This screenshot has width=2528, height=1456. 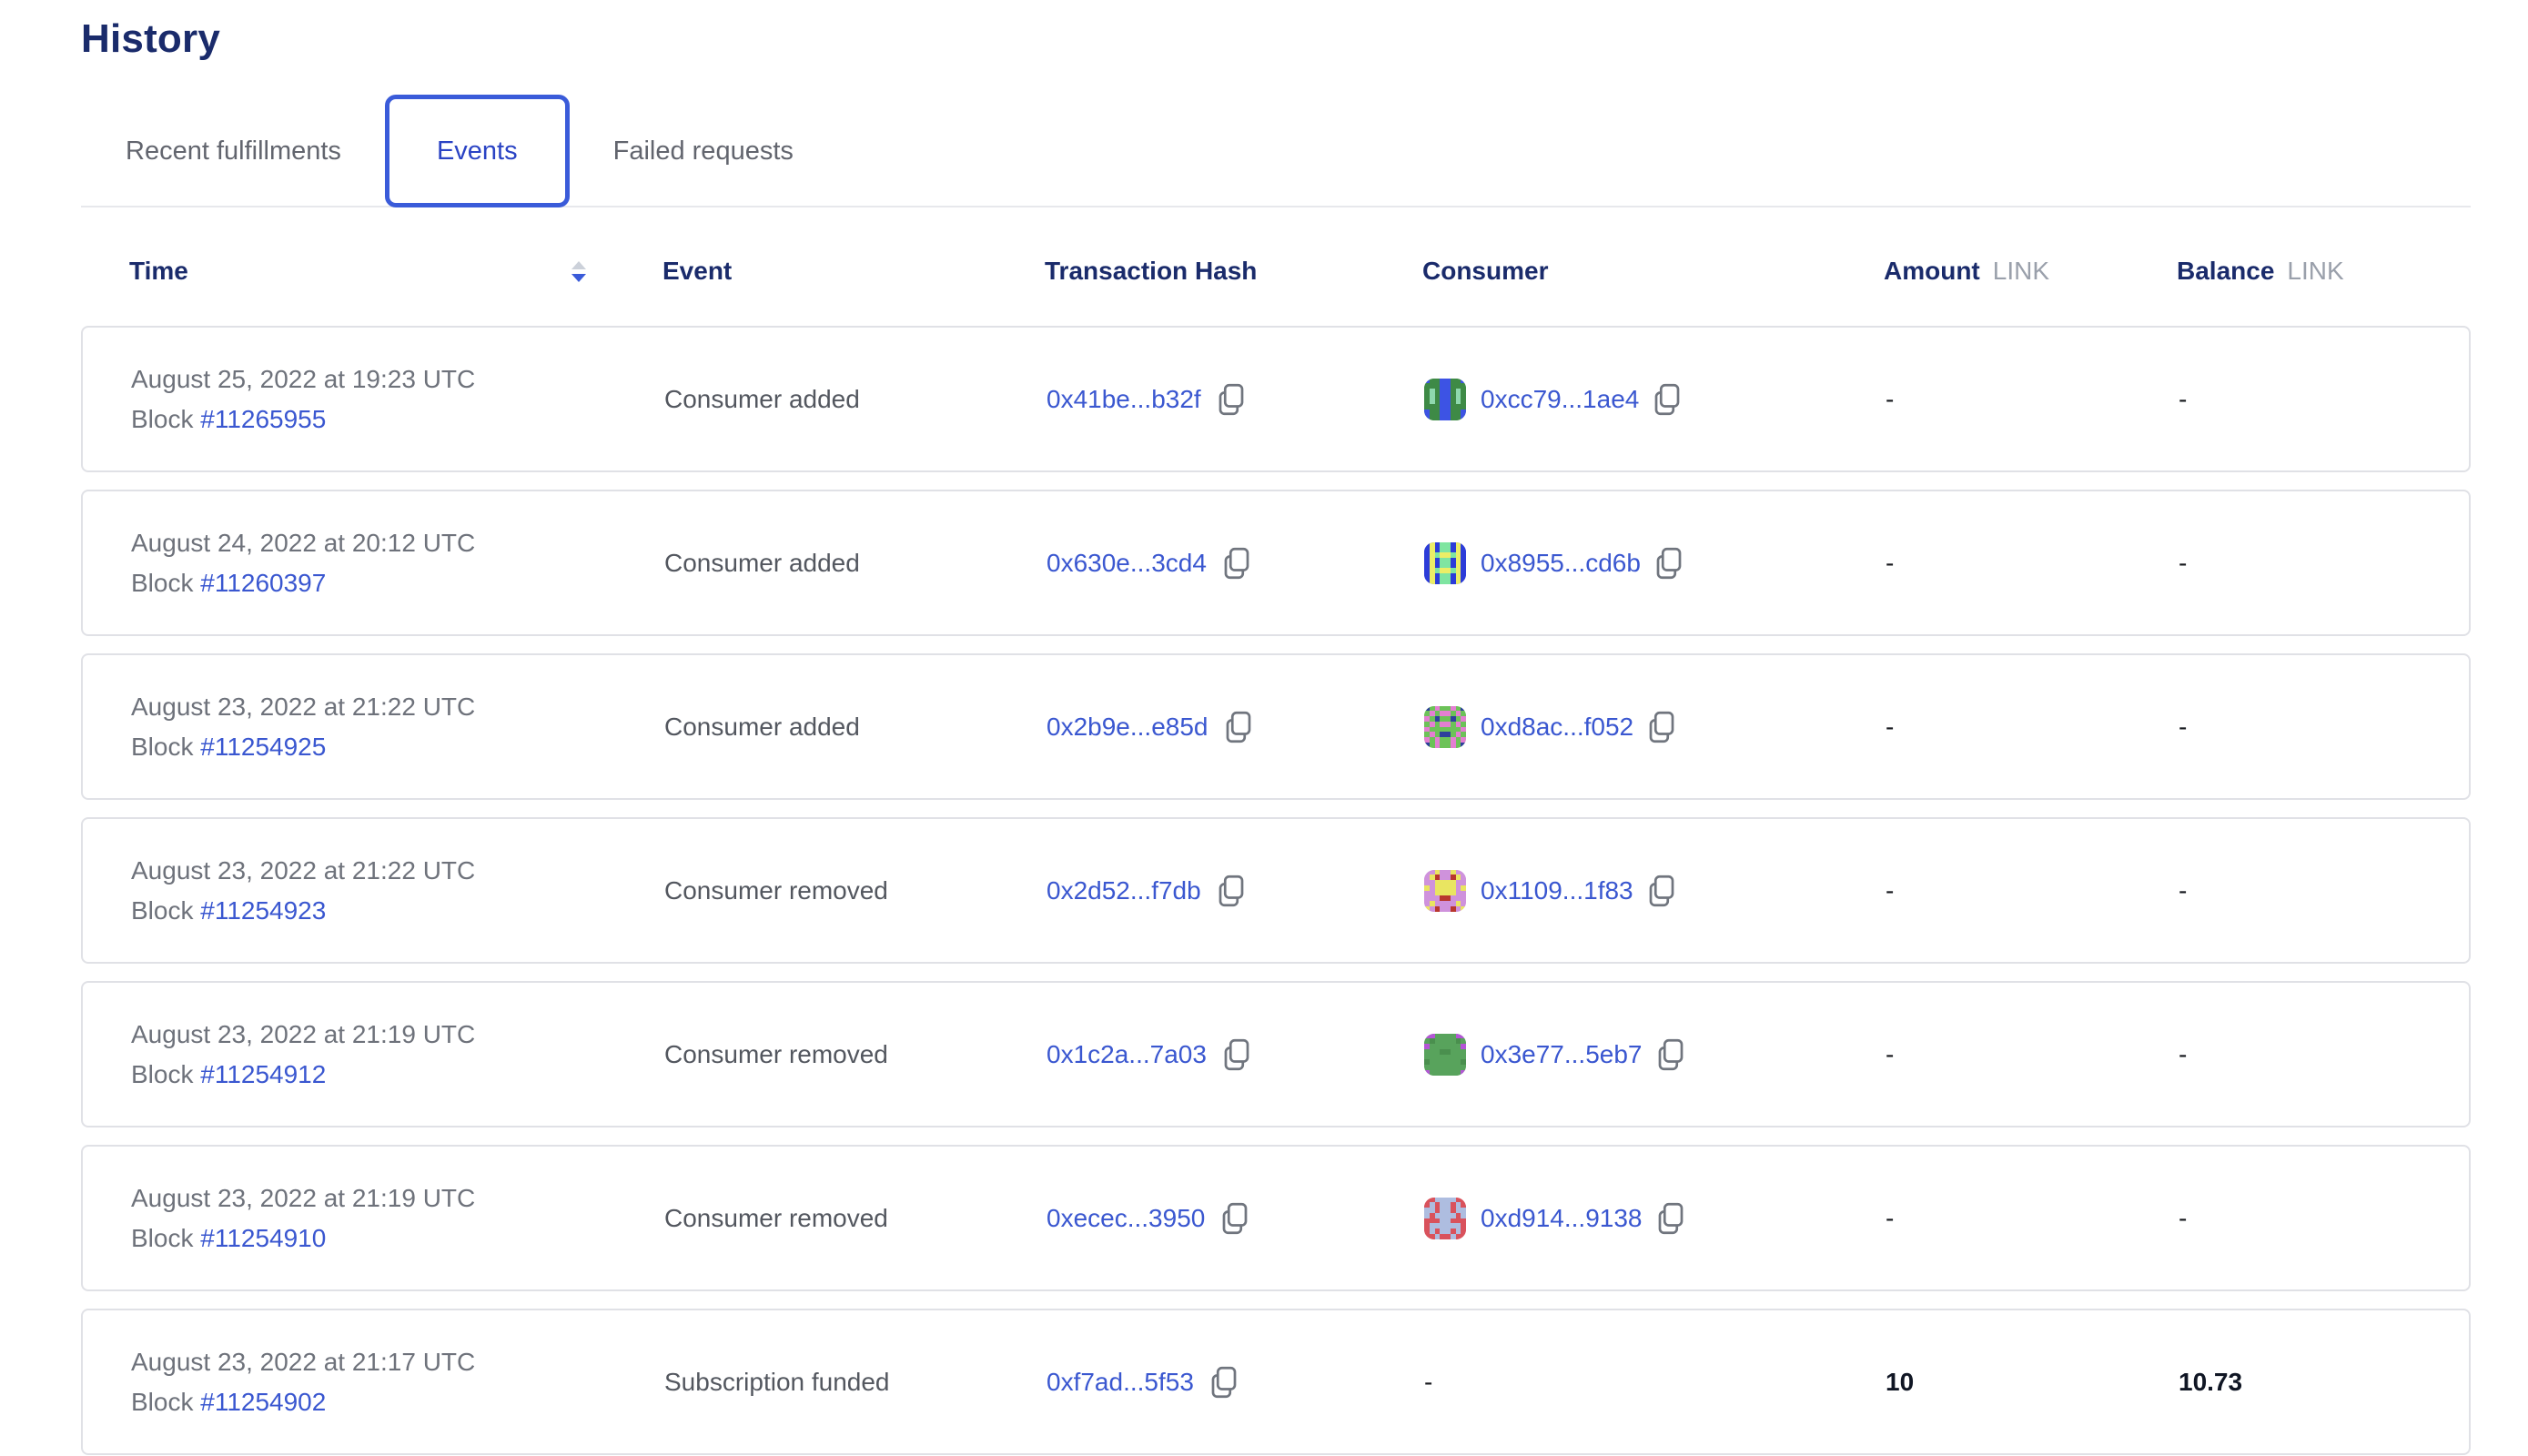 What do you see at coordinates (2324, 271) in the screenshot?
I see `column-header-balance: Balance LINK` at bounding box center [2324, 271].